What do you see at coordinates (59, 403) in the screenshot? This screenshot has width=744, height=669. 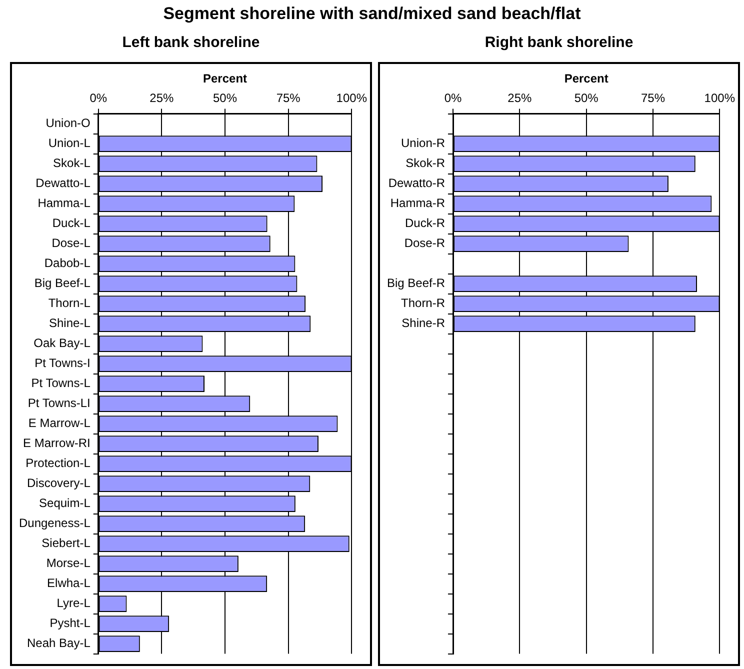 I see `y-tick-label: Pt Towns-LI` at bounding box center [59, 403].